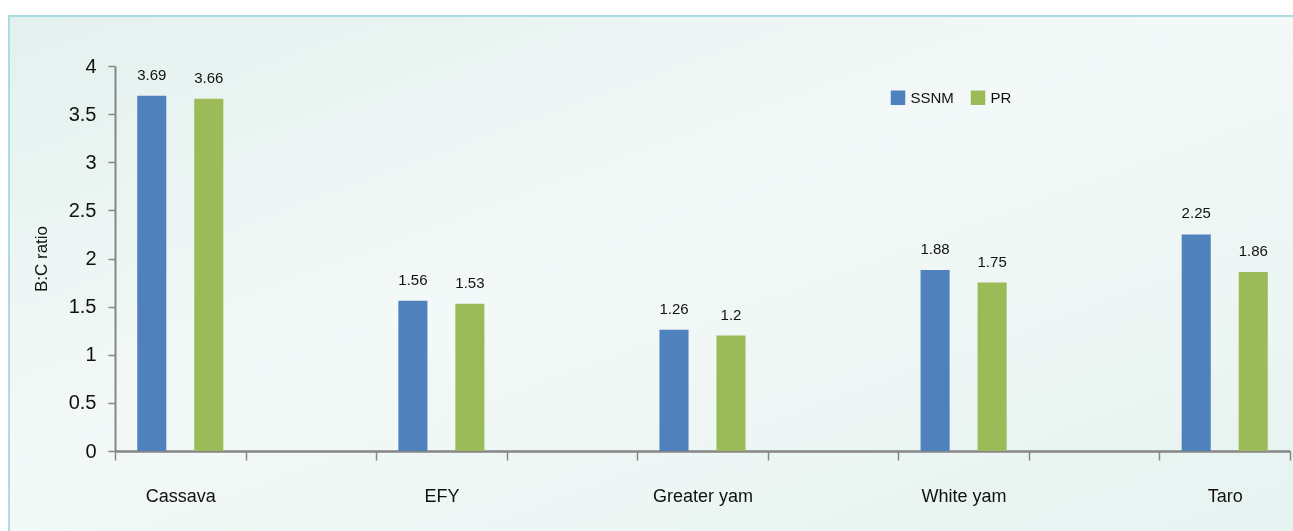  I want to click on data-label: 1.86, so click(1253, 250).